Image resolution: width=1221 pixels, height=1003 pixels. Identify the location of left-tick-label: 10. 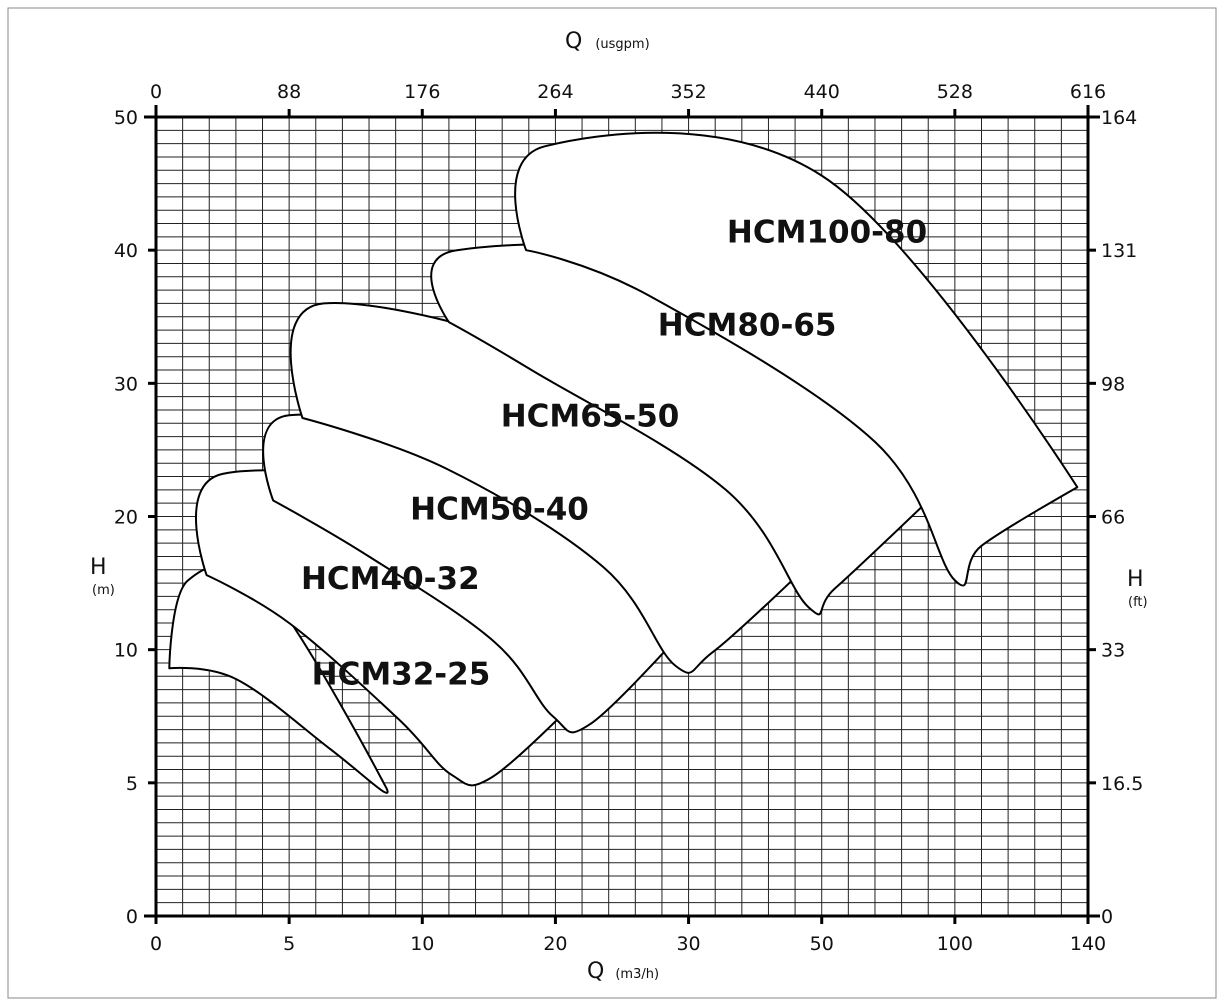
(126, 651).